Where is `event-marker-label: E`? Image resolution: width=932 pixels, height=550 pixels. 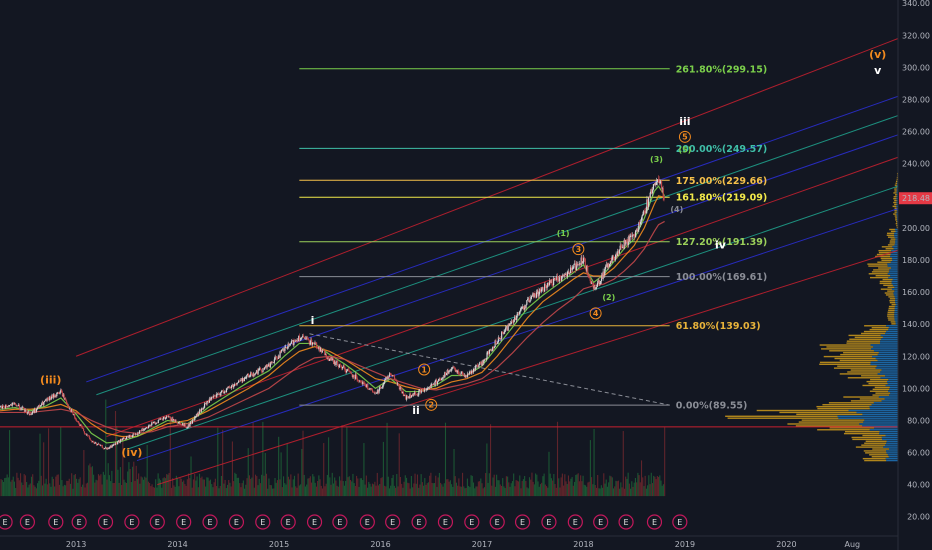
event-marker-label: E is located at coordinates (471, 522).